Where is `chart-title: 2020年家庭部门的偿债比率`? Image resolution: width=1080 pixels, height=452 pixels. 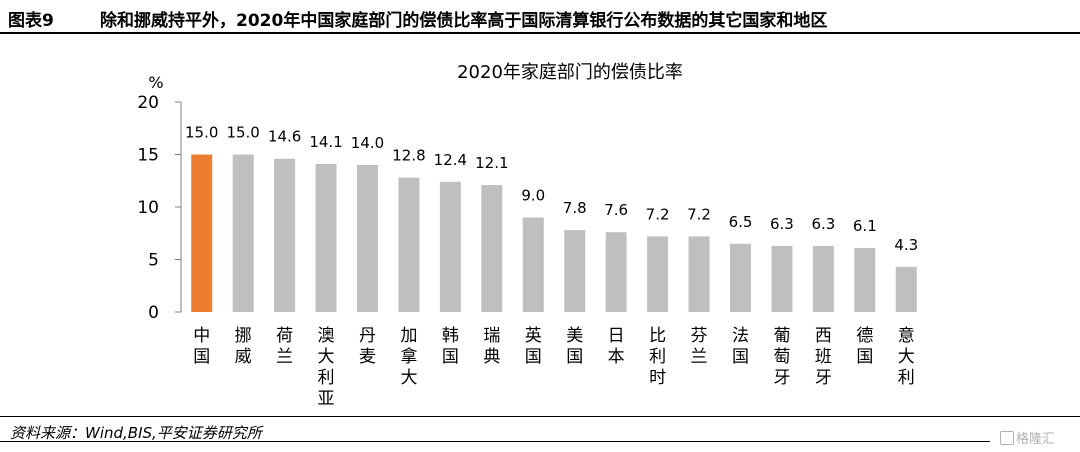 chart-title: 2020年家庭部门的偿债比率 is located at coordinates (570, 72).